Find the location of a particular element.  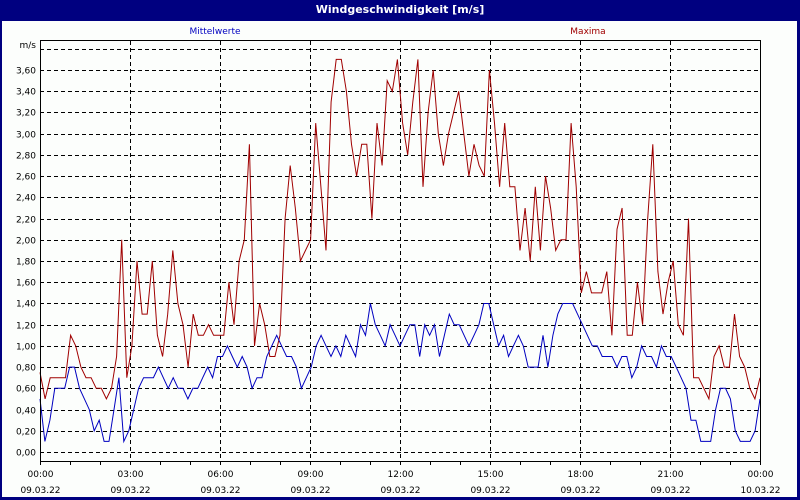

y-tick-label: 0,00 is located at coordinates (26, 454).